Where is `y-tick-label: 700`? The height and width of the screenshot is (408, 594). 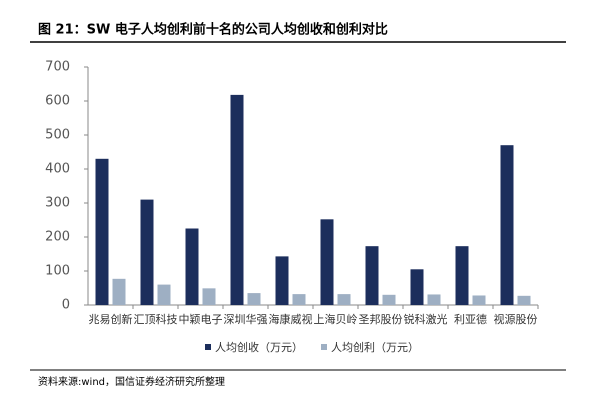 y-tick-label: 700 is located at coordinates (57, 67).